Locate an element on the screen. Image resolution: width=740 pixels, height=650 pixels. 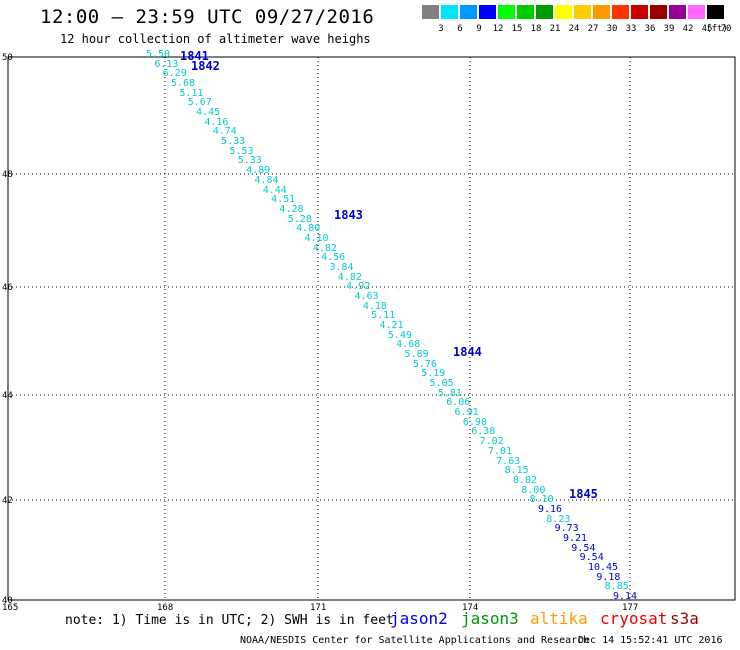
pass-id-label: 1844 is located at coordinates (467, 352).